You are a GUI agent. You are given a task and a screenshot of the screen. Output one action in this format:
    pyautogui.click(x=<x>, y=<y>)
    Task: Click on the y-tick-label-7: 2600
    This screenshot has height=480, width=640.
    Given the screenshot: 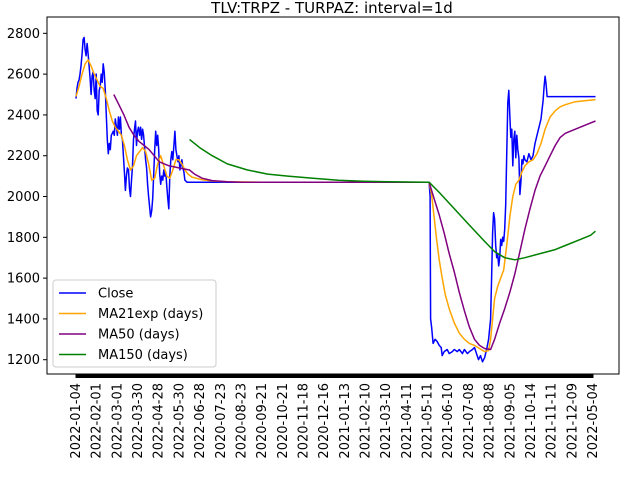 What is the action you would take?
    pyautogui.click(x=23, y=75)
    